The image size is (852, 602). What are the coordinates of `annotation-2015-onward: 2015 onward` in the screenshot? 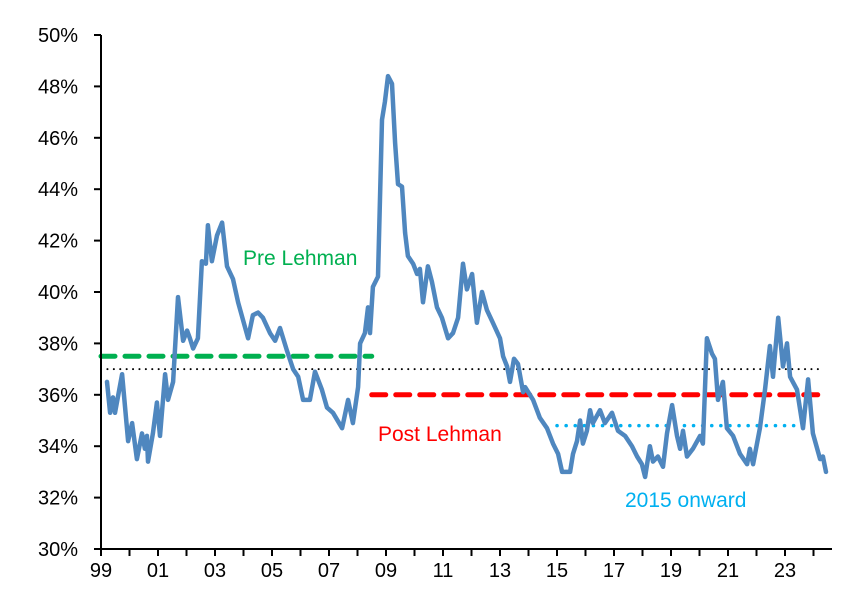 It's located at (685, 500).